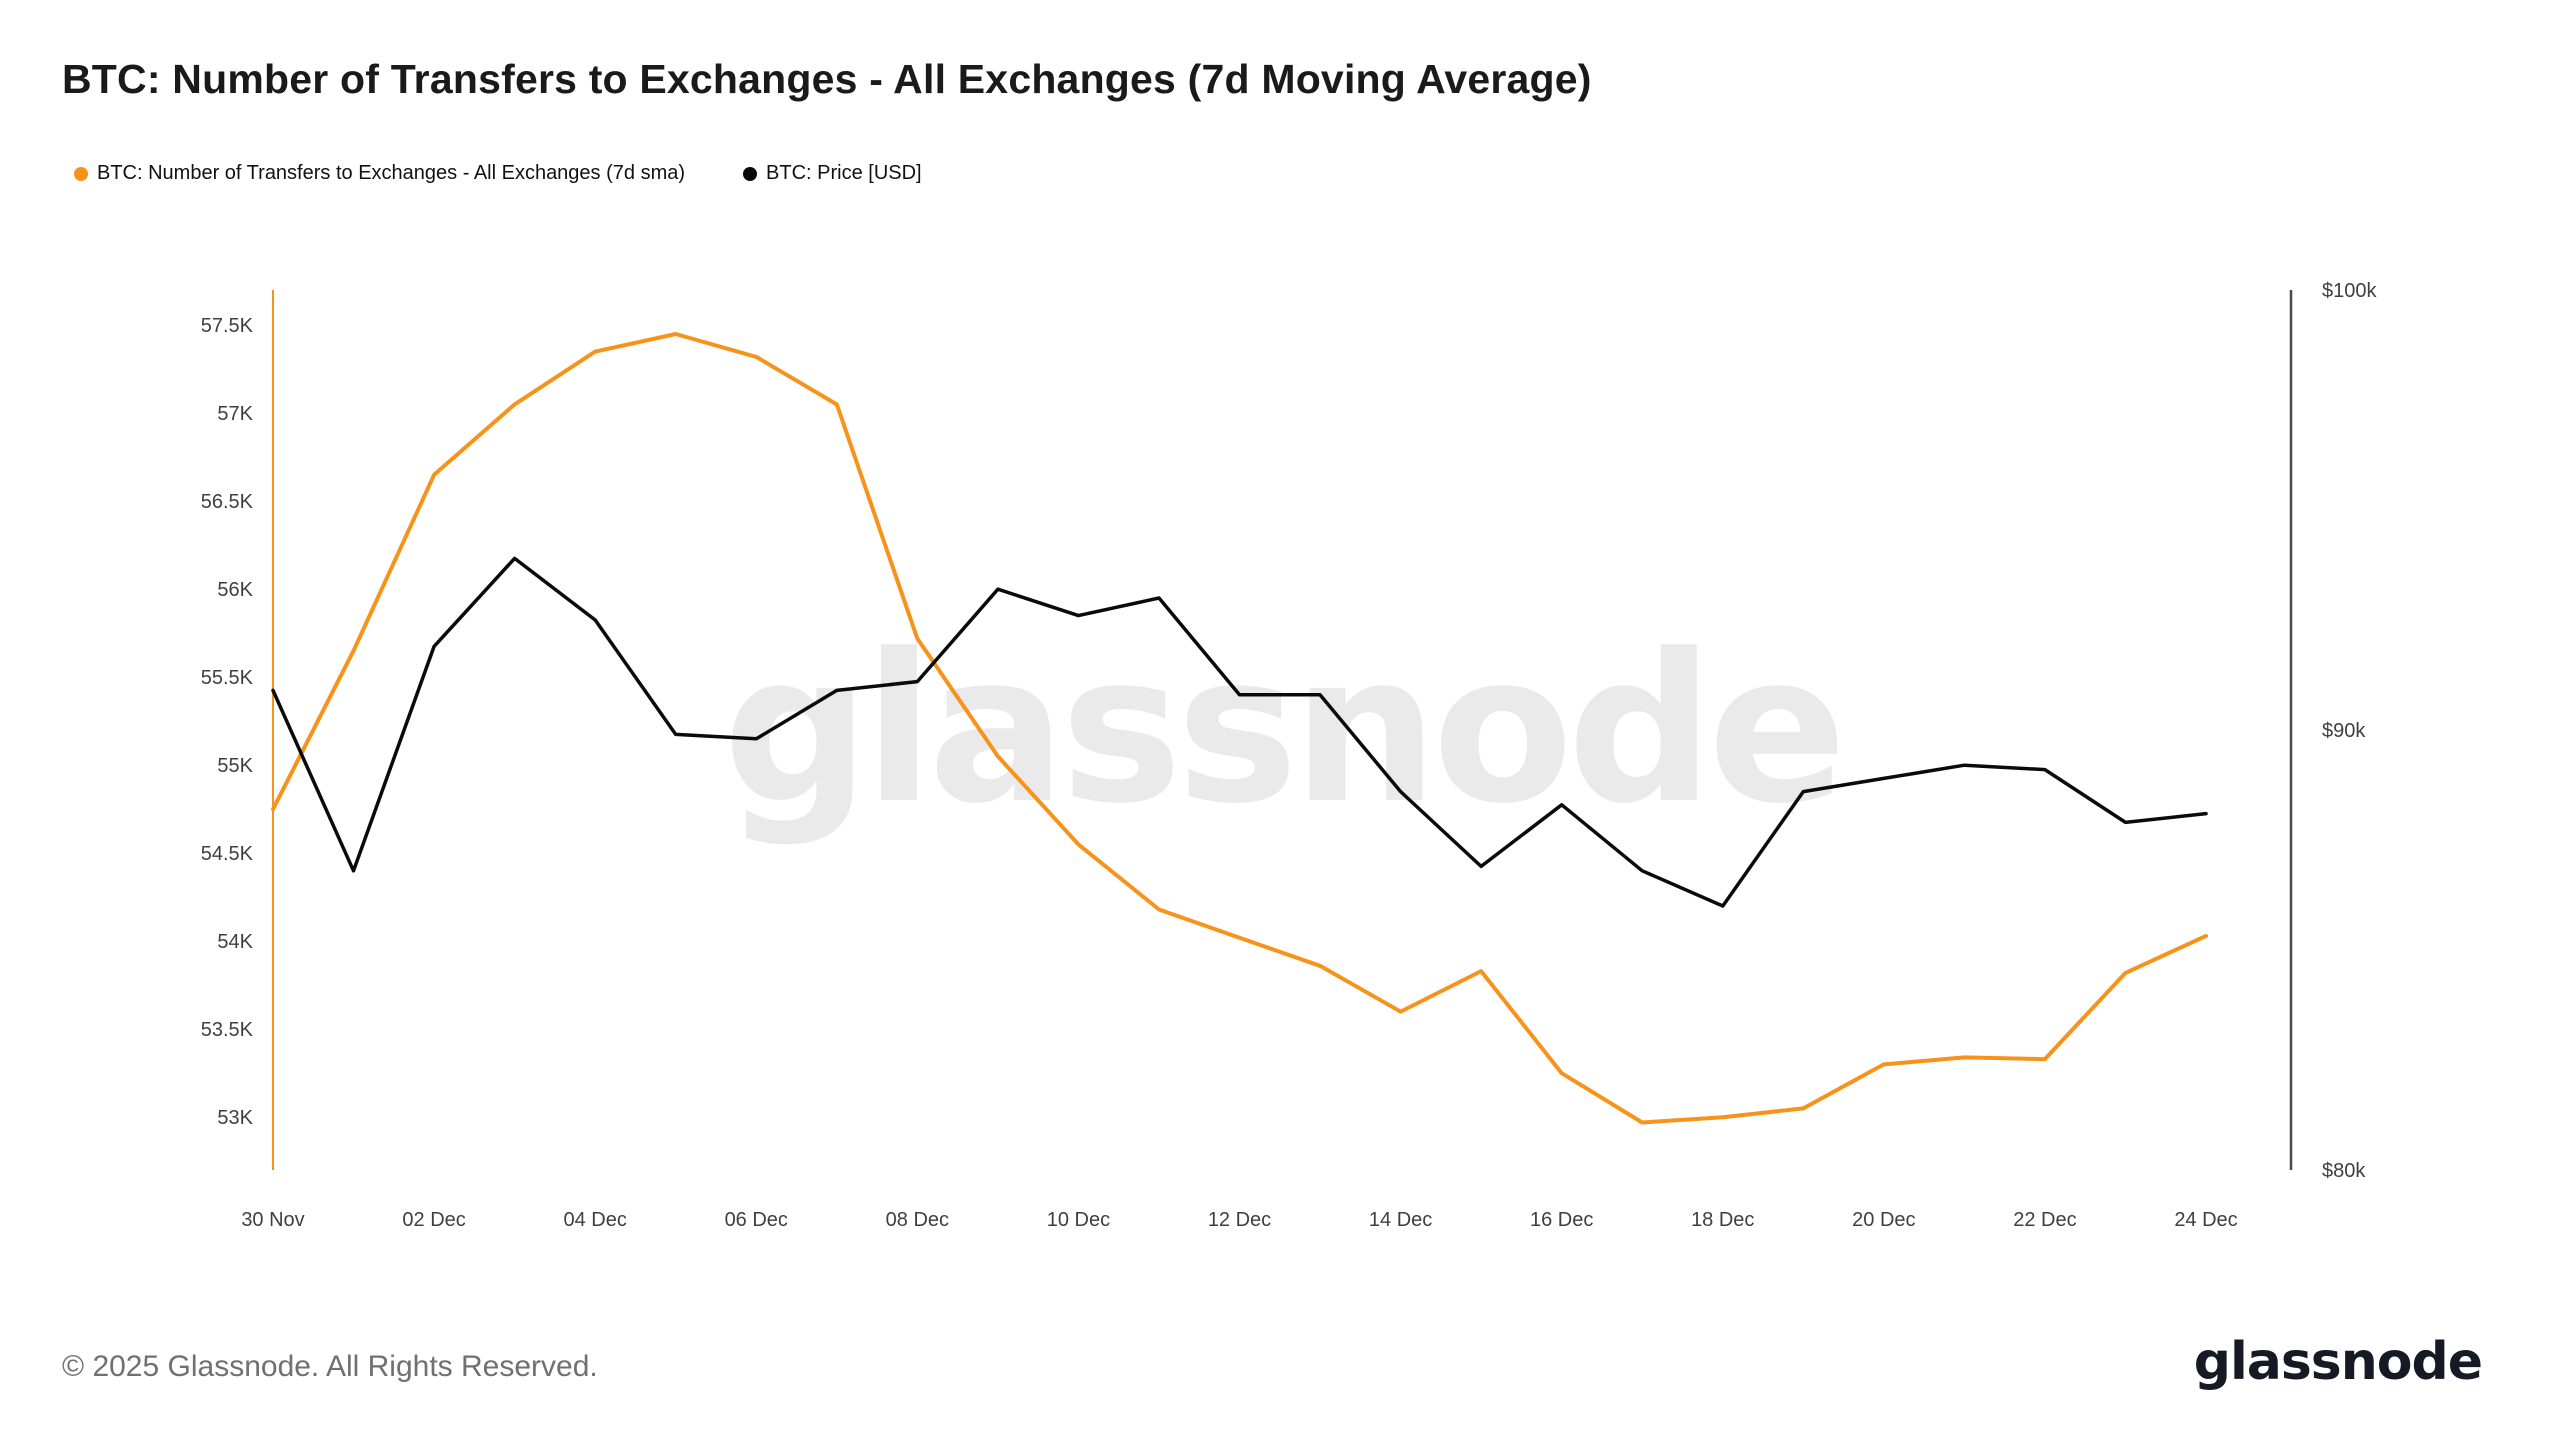 The width and height of the screenshot is (2560, 1440). I want to click on x-axis-tick-label: 08 Dec, so click(917, 1220).